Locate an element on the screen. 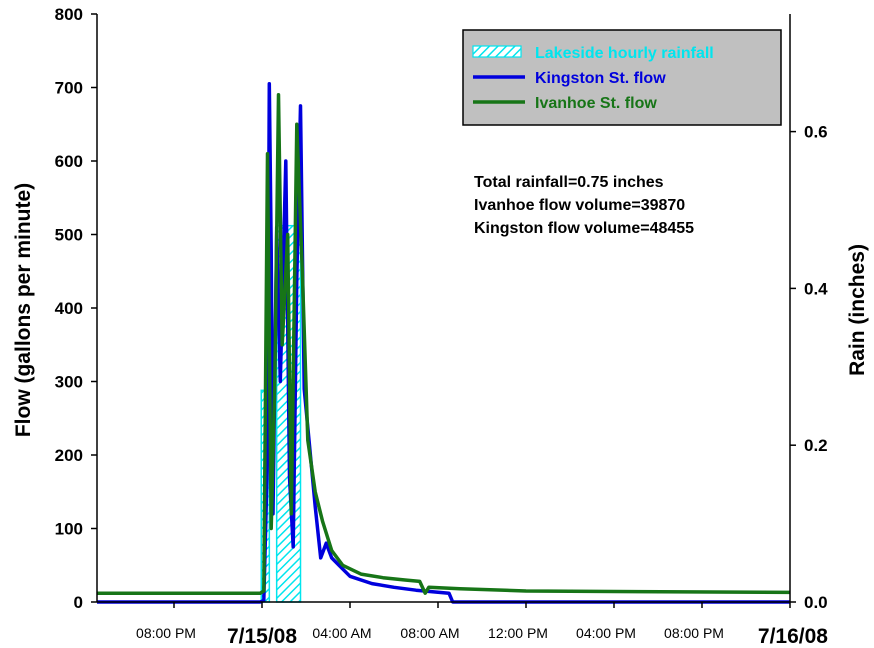 The image size is (874, 648). legend-entry-label: Lakeside hourly rainfall is located at coordinates (624, 53).